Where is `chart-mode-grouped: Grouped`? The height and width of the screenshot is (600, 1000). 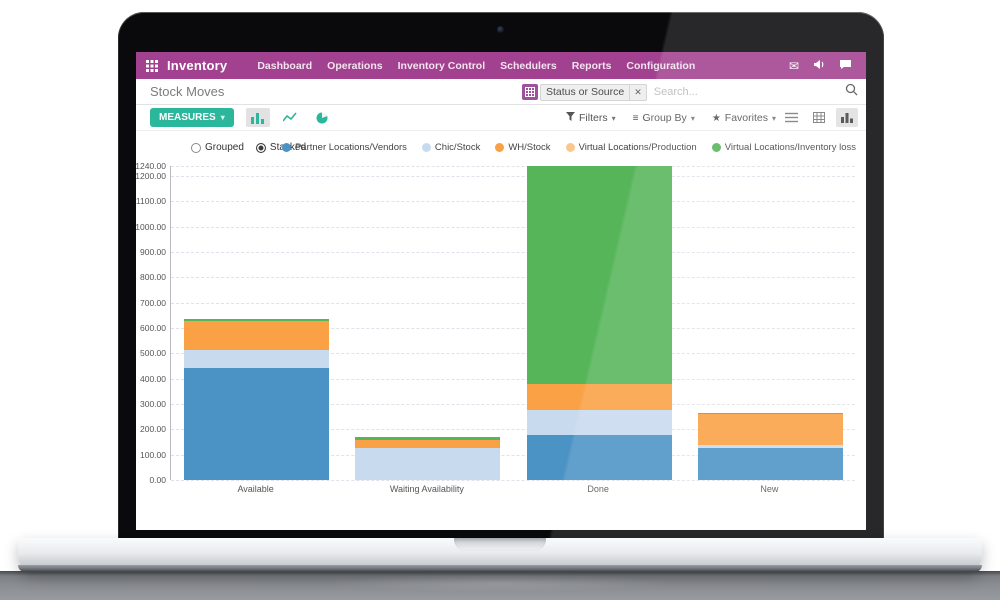
chart-mode-grouped: Grouped is located at coordinates (217, 147).